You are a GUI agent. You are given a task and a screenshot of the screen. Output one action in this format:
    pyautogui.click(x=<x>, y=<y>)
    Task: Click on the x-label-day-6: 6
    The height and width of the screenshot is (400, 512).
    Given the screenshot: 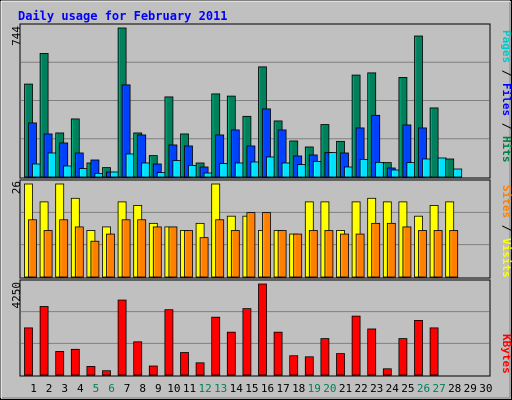 What is the action you would take?
    pyautogui.click(x=111, y=388)
    